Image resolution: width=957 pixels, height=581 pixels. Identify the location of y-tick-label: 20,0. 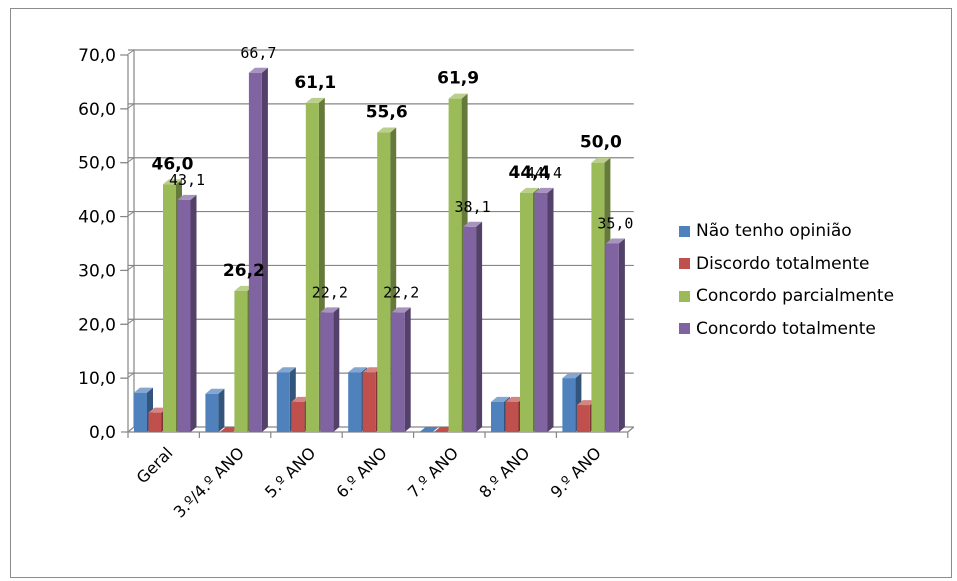
(97, 325).